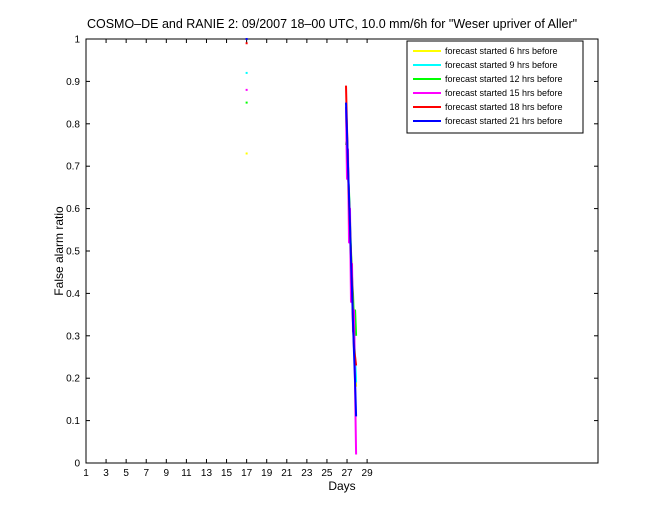 Image resolution: width=660 pixels, height=520 pixels. I want to click on legend-entry-label: forecast started 9 hrs before, so click(501, 65).